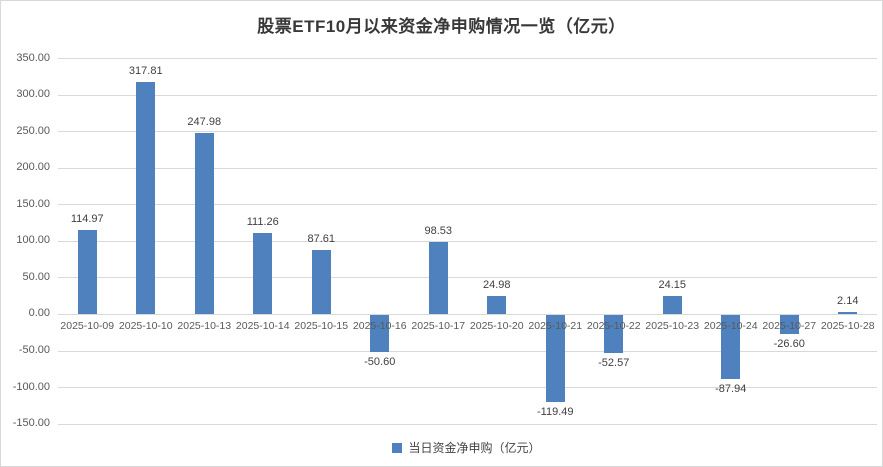 The image size is (883, 467). I want to click on bar-value-label: 98.53, so click(438, 230).